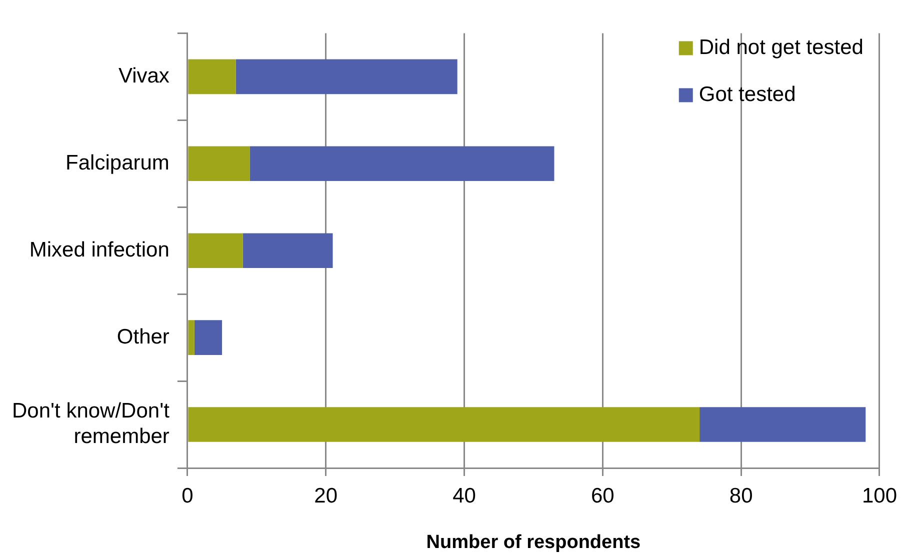 This screenshot has width=905, height=558. Describe the element at coordinates (464, 496) in the screenshot. I see `x-tick-label: 40` at that location.